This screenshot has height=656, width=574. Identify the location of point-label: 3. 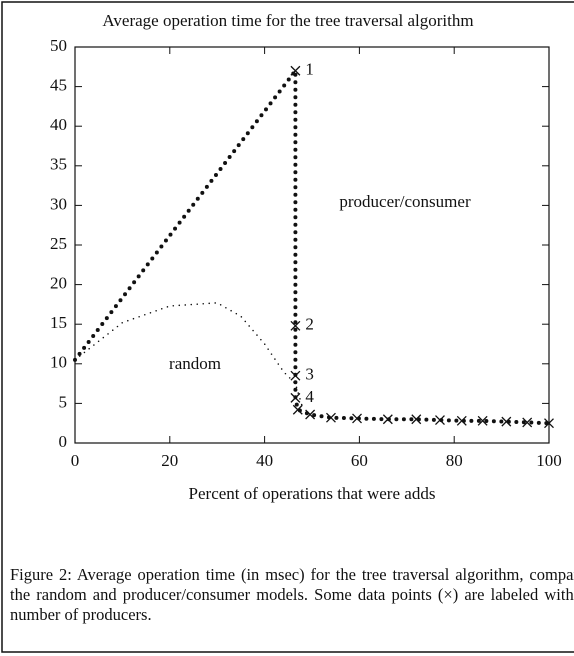
(309, 374).